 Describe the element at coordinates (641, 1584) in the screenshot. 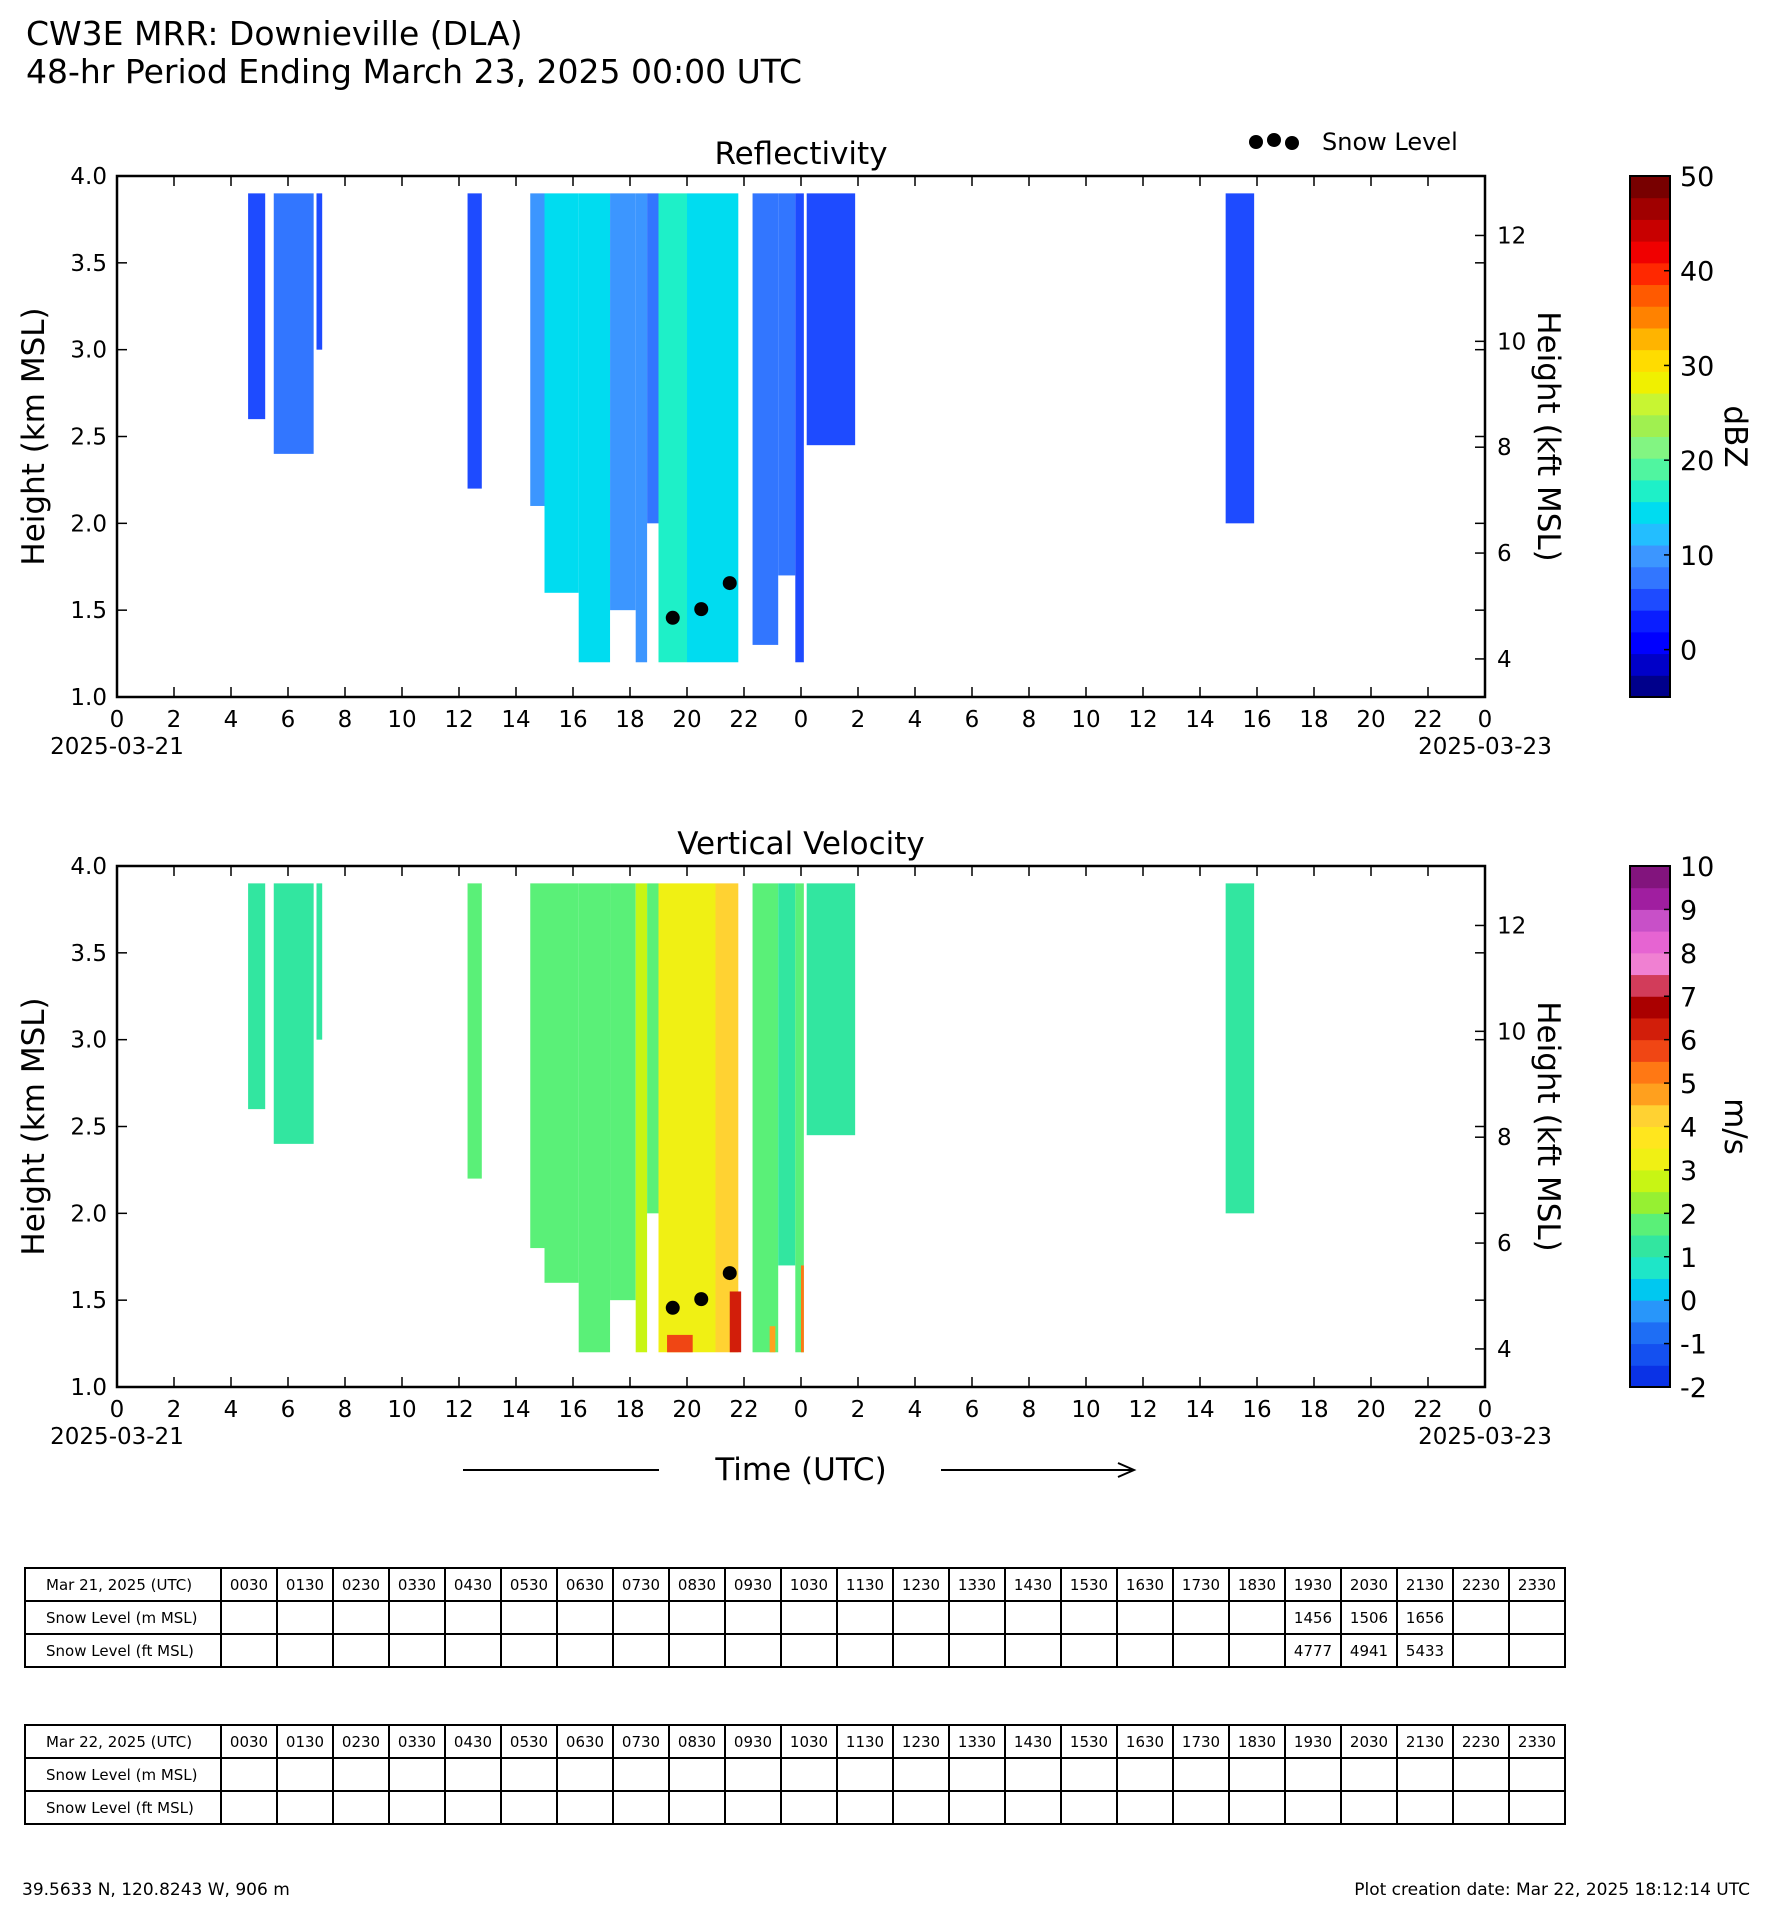

I see `table-cell: 0730` at that location.